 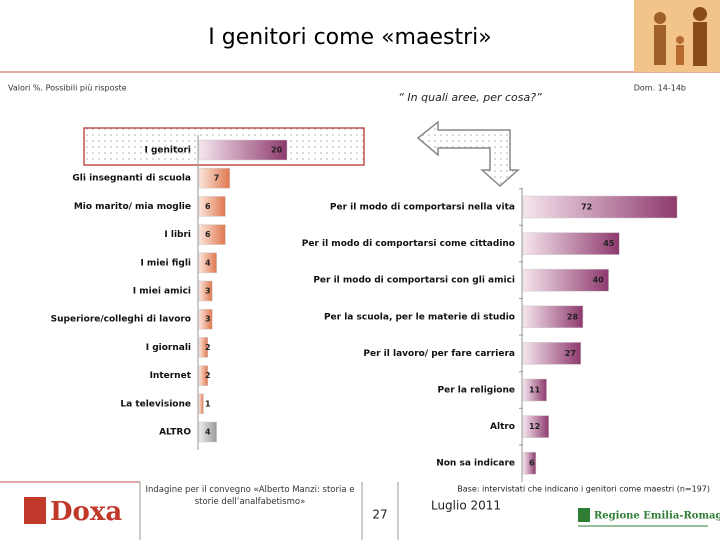 I want to click on category-label: I genitori, so click(x=167, y=151).